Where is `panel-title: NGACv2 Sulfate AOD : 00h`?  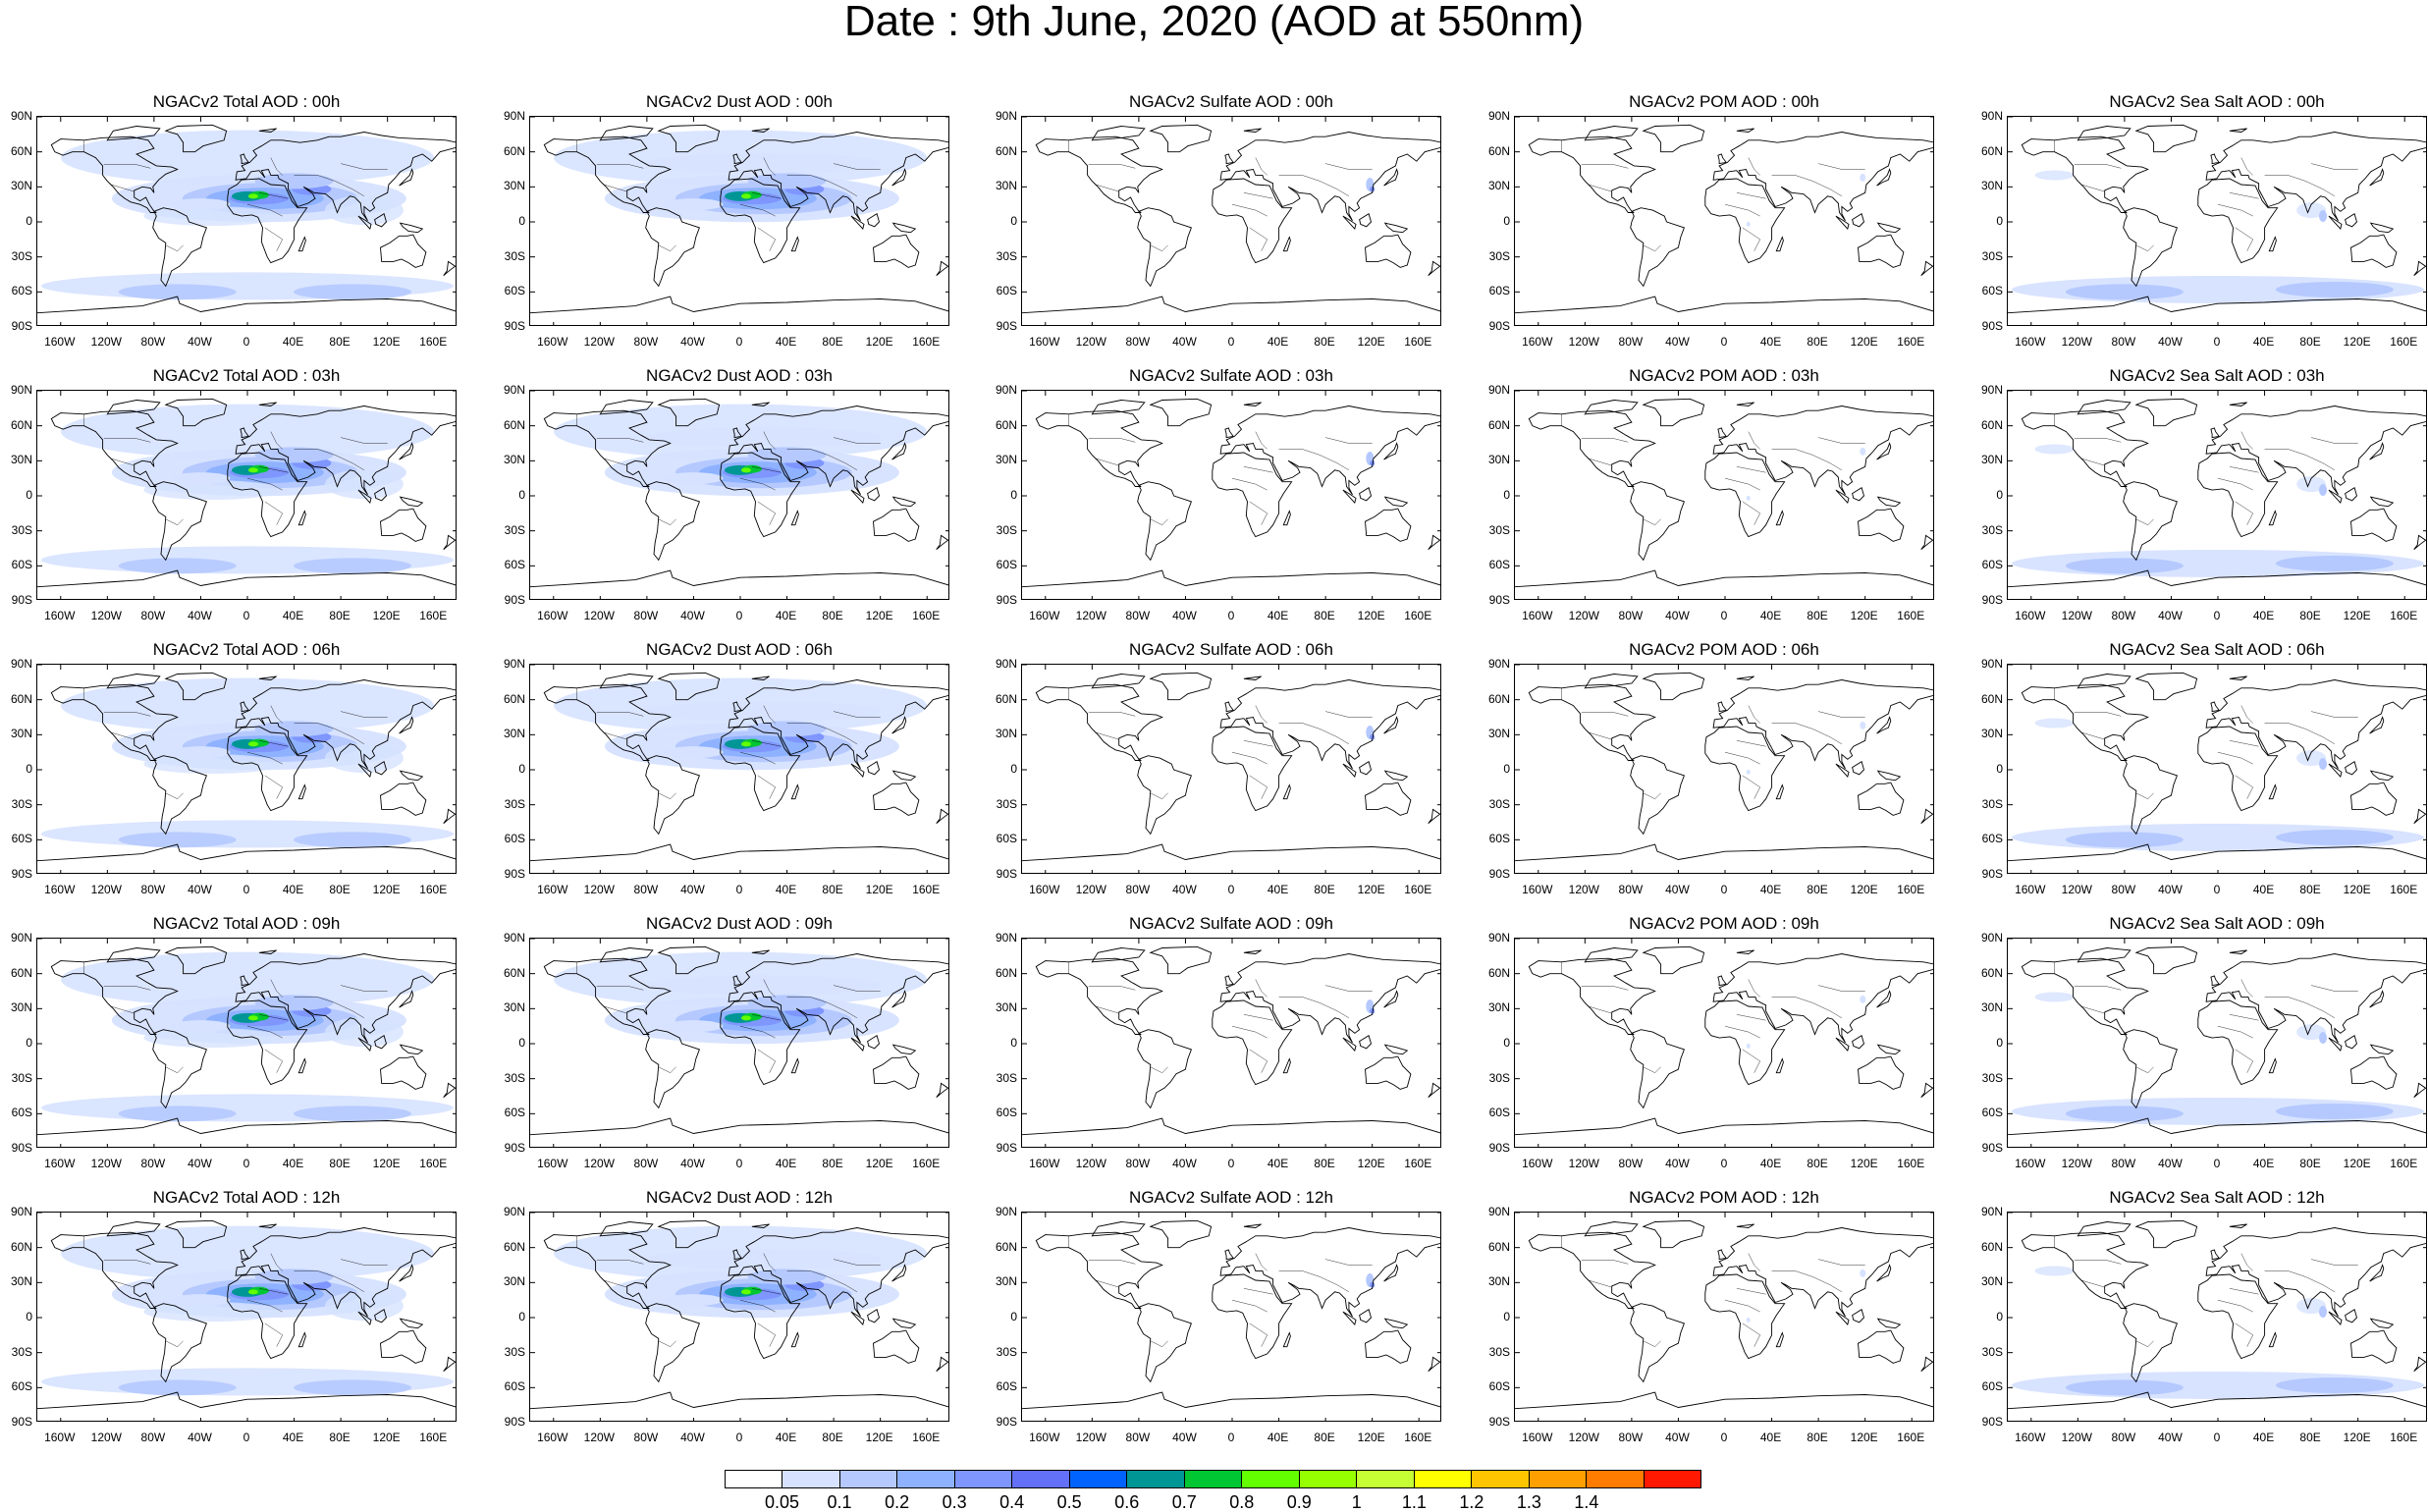 panel-title: NGACv2 Sulfate AOD : 00h is located at coordinates (1231, 101).